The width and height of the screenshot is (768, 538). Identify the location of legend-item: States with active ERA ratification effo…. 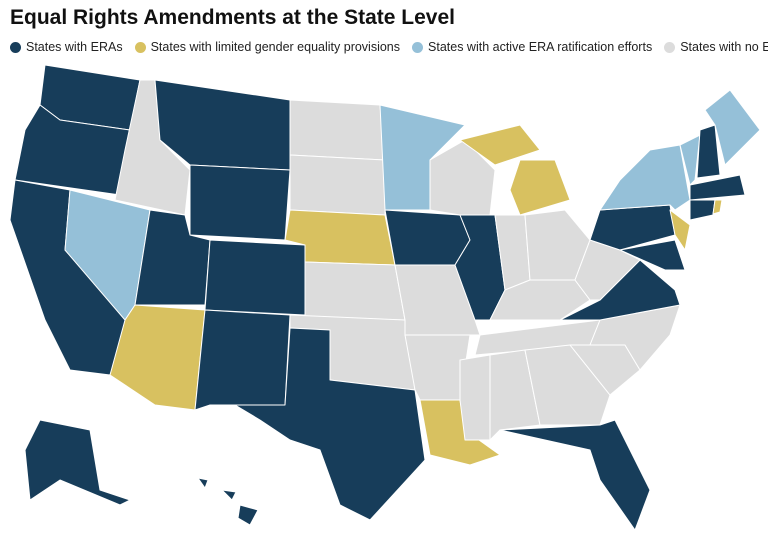
(532, 47).